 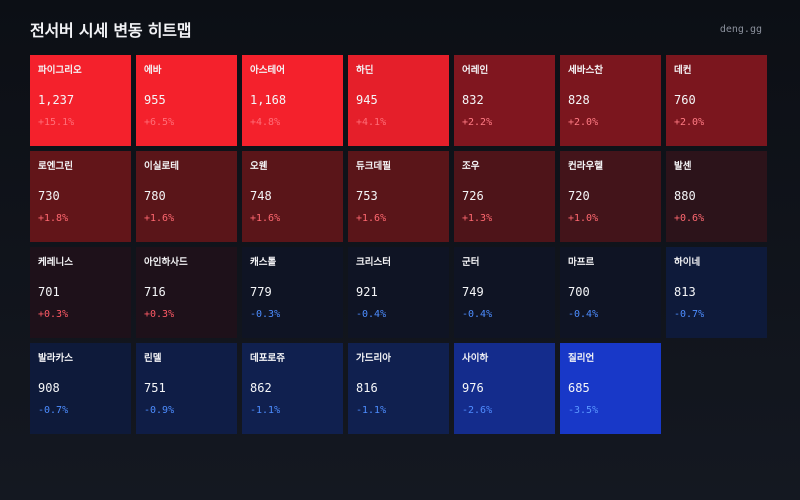 What do you see at coordinates (80, 196) in the screenshot?
I see `heatmap-tile: 로엔그린 730 +1.8%` at bounding box center [80, 196].